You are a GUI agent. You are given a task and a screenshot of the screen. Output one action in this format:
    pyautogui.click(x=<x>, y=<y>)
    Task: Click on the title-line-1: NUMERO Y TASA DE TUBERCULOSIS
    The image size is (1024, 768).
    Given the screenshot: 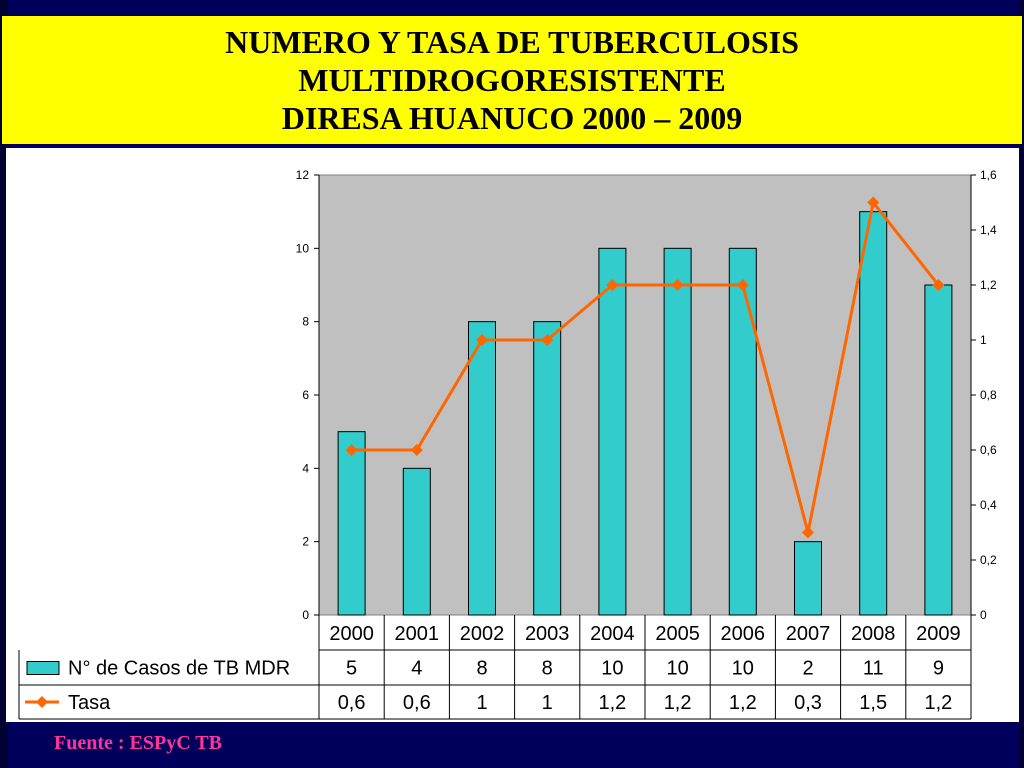 What is the action you would take?
    pyautogui.click(x=512, y=42)
    